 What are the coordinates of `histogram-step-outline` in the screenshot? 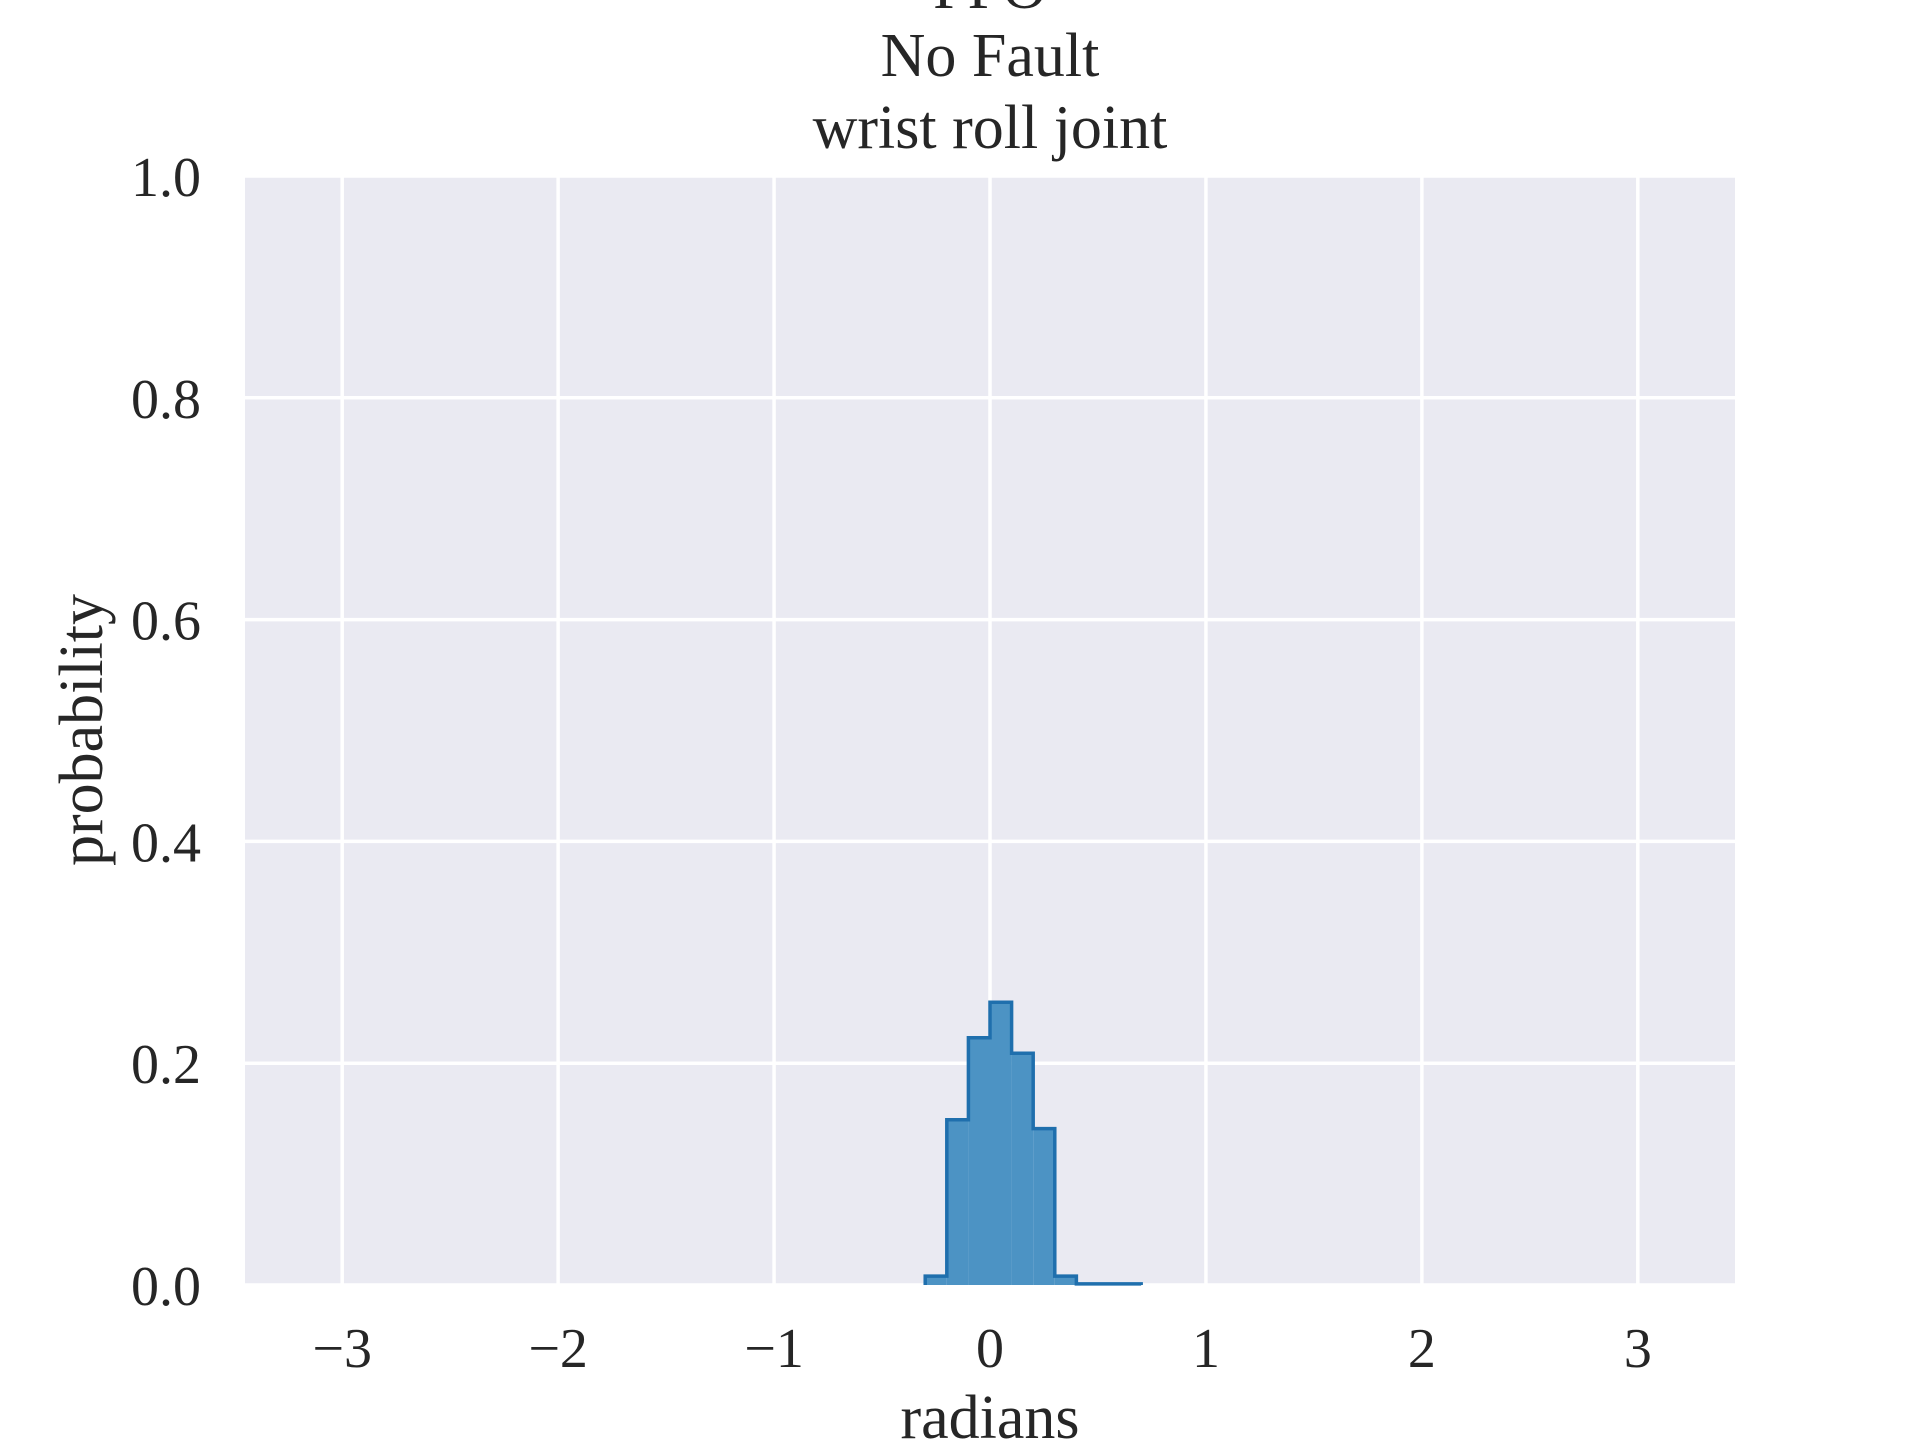 It's located at (1033, 1143).